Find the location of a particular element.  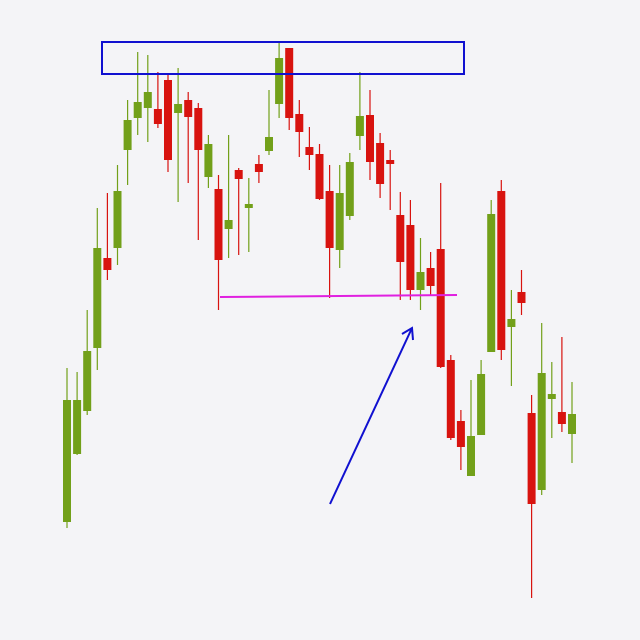

arrow-shaft is located at coordinates (371, 416).